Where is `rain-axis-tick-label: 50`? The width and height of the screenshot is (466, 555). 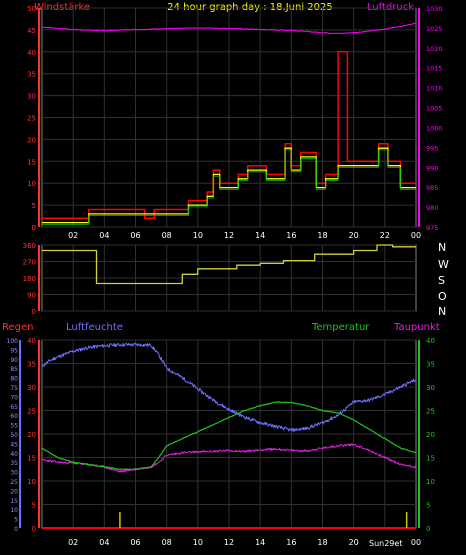
rain-axis-tick-label: 50 is located at coordinates (14, 435).